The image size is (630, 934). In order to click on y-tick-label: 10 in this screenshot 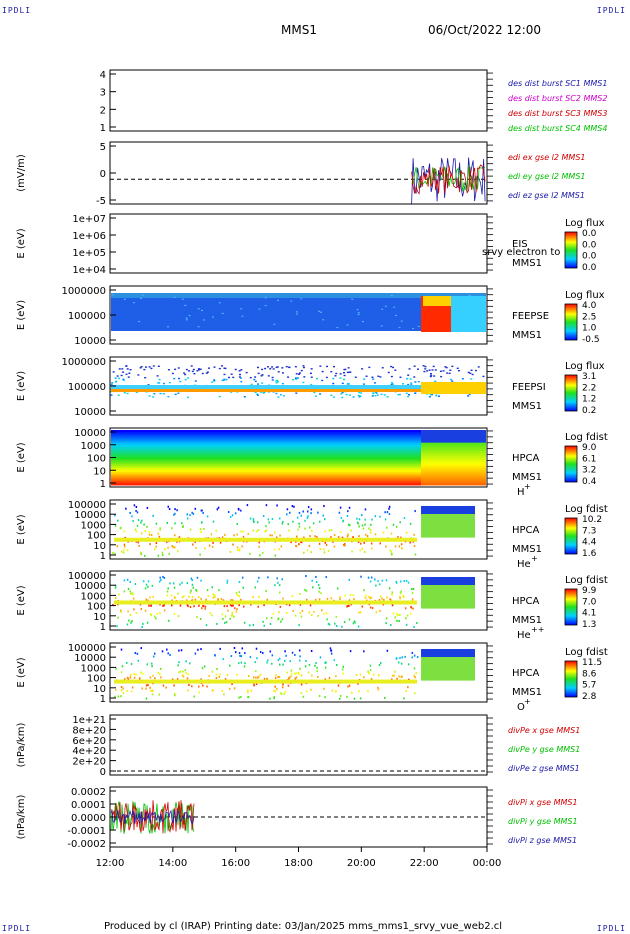, I will do `click(99, 689)`.